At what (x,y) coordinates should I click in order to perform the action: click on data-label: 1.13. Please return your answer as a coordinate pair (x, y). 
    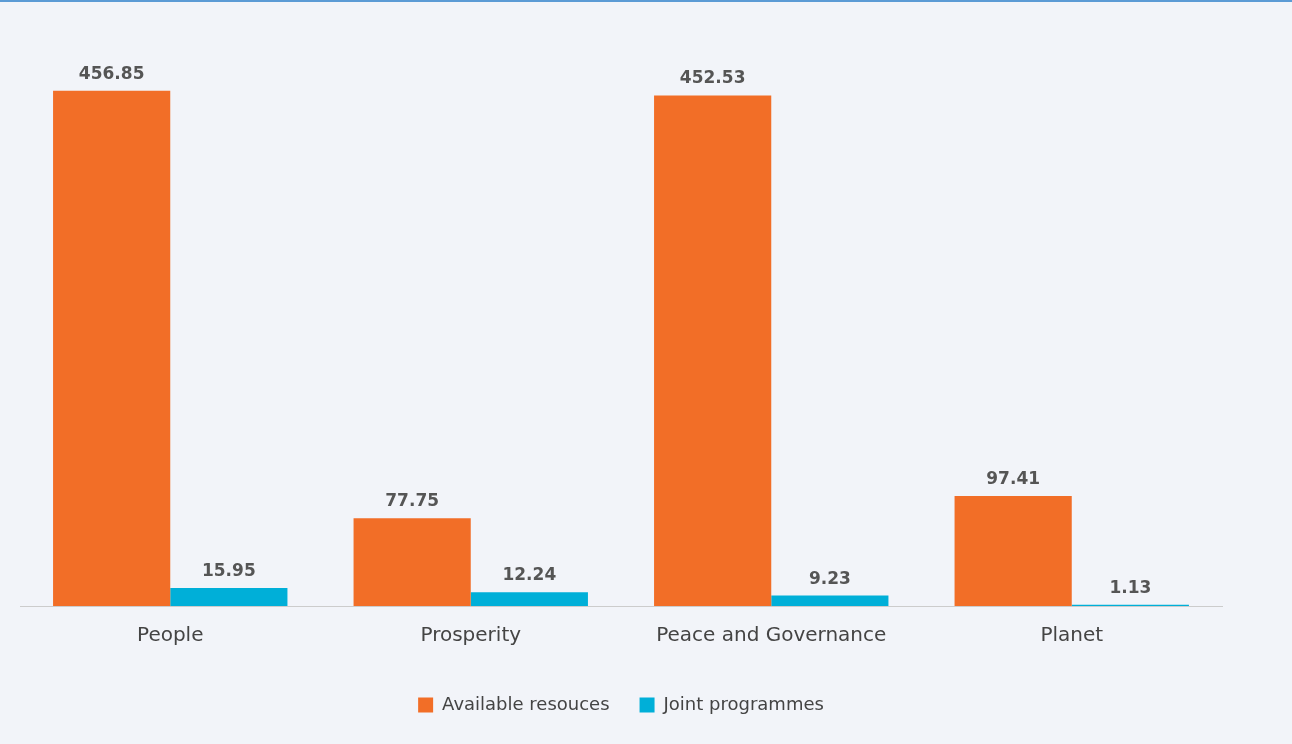
    Looking at the image, I should click on (1130, 586).